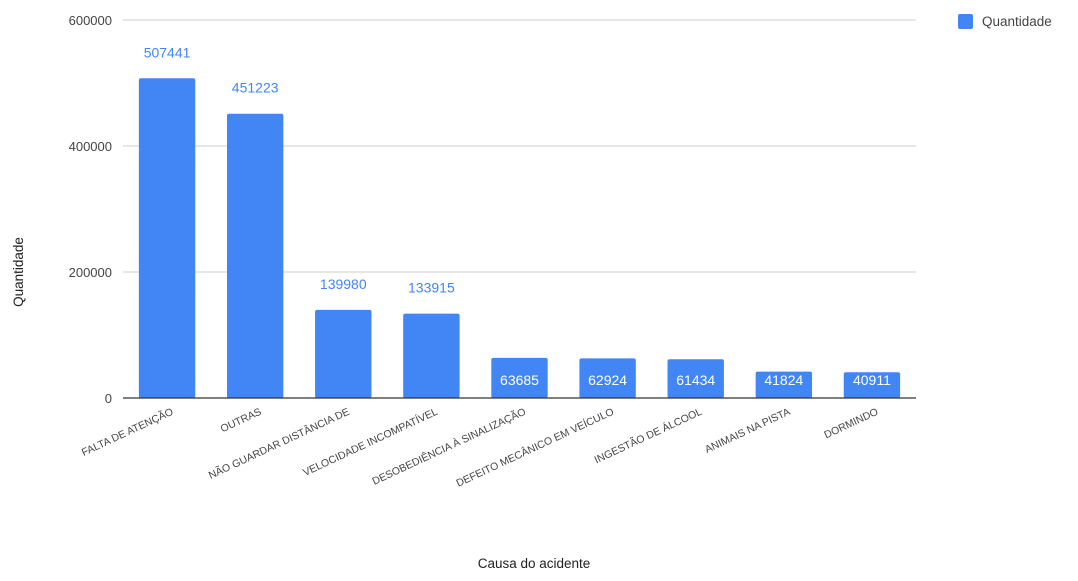  I want to click on y-tick-label: 200000, so click(90, 272).